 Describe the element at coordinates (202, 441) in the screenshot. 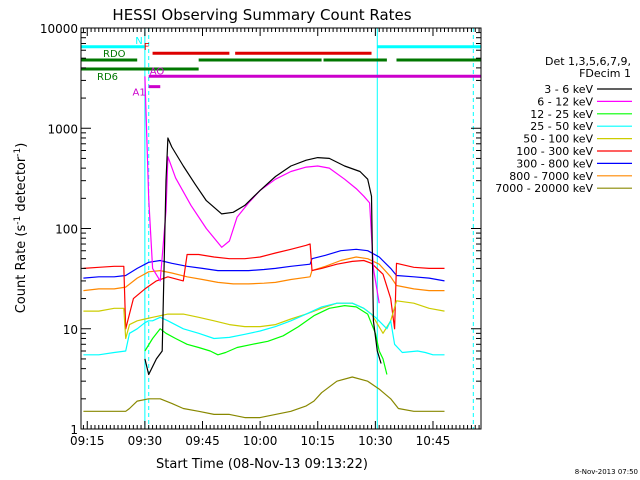

I see `x-tick-label-2: 09:45` at that location.